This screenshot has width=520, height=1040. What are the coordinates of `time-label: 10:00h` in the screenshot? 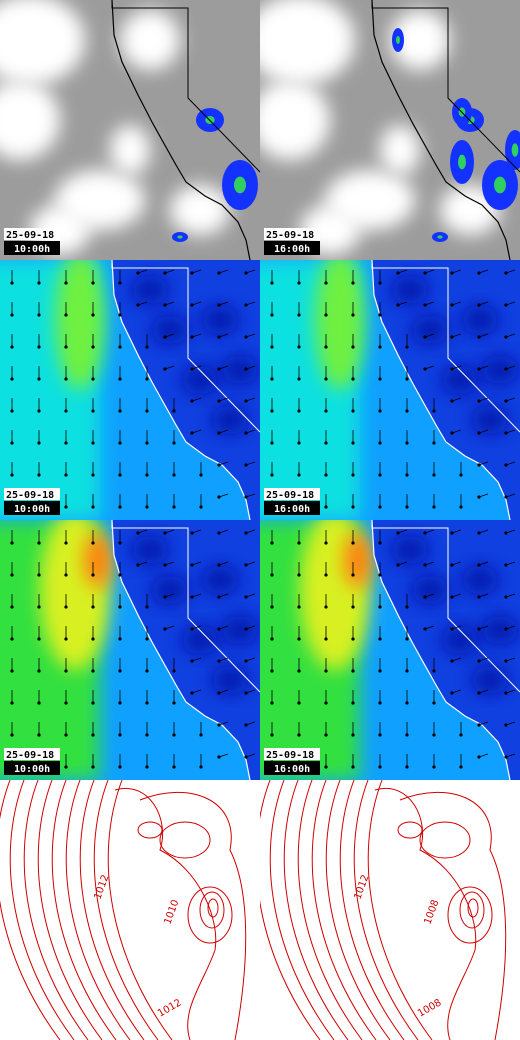 It's located at (32, 509).